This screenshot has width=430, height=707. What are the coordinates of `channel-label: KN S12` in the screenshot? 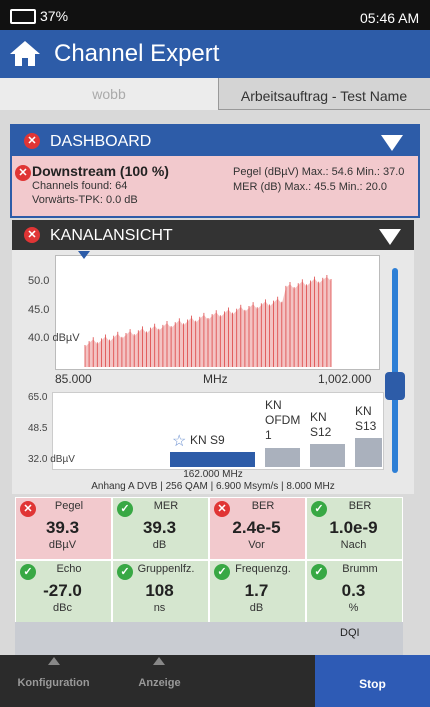 It's located at (321, 424).